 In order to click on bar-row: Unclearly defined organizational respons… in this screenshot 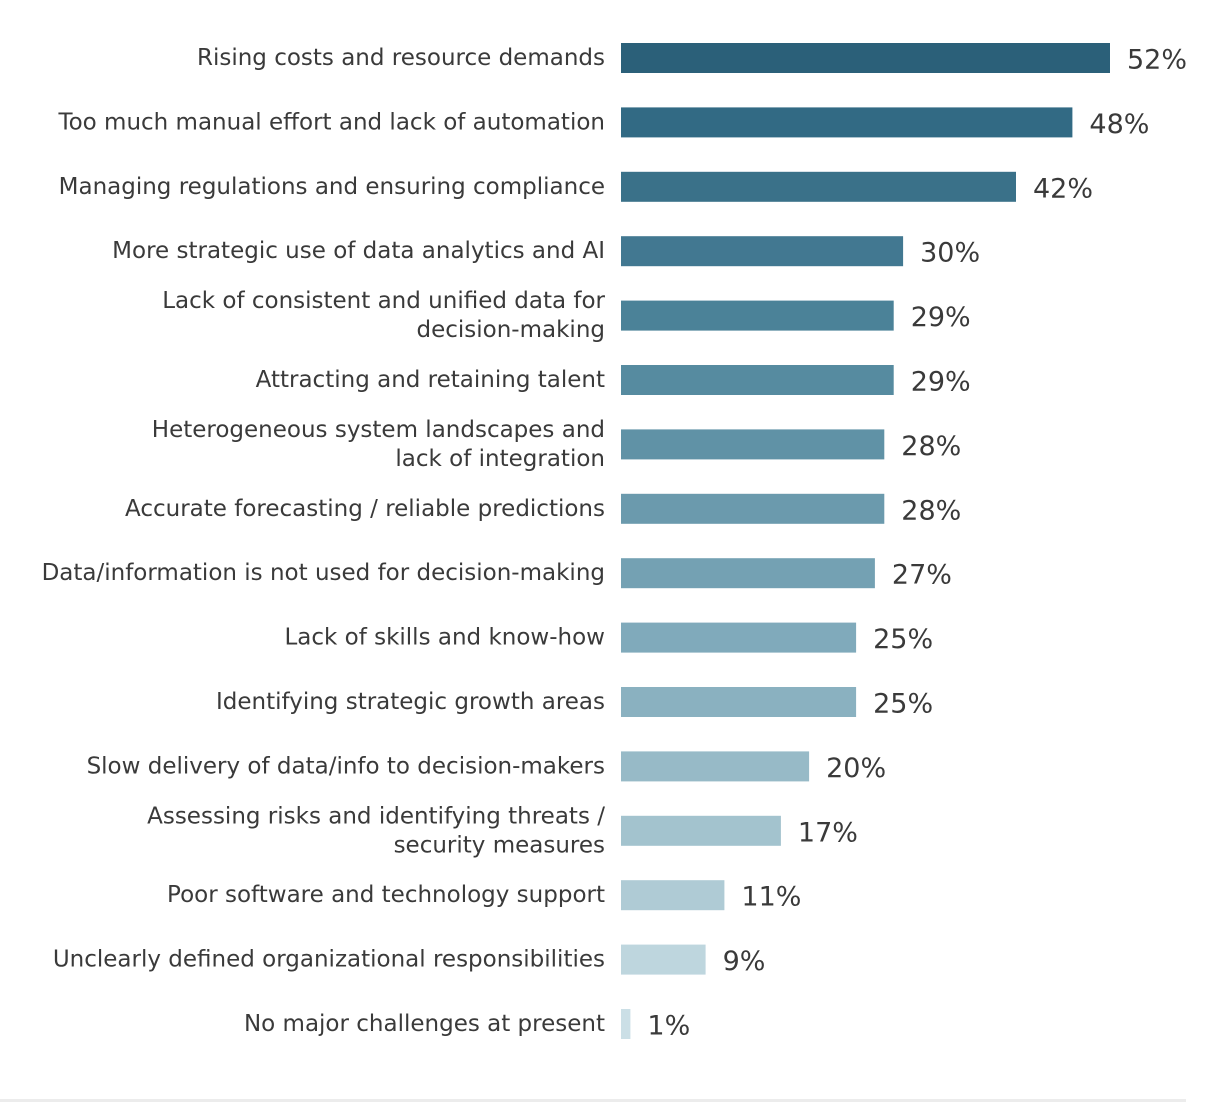, I will do `click(409, 960)`.